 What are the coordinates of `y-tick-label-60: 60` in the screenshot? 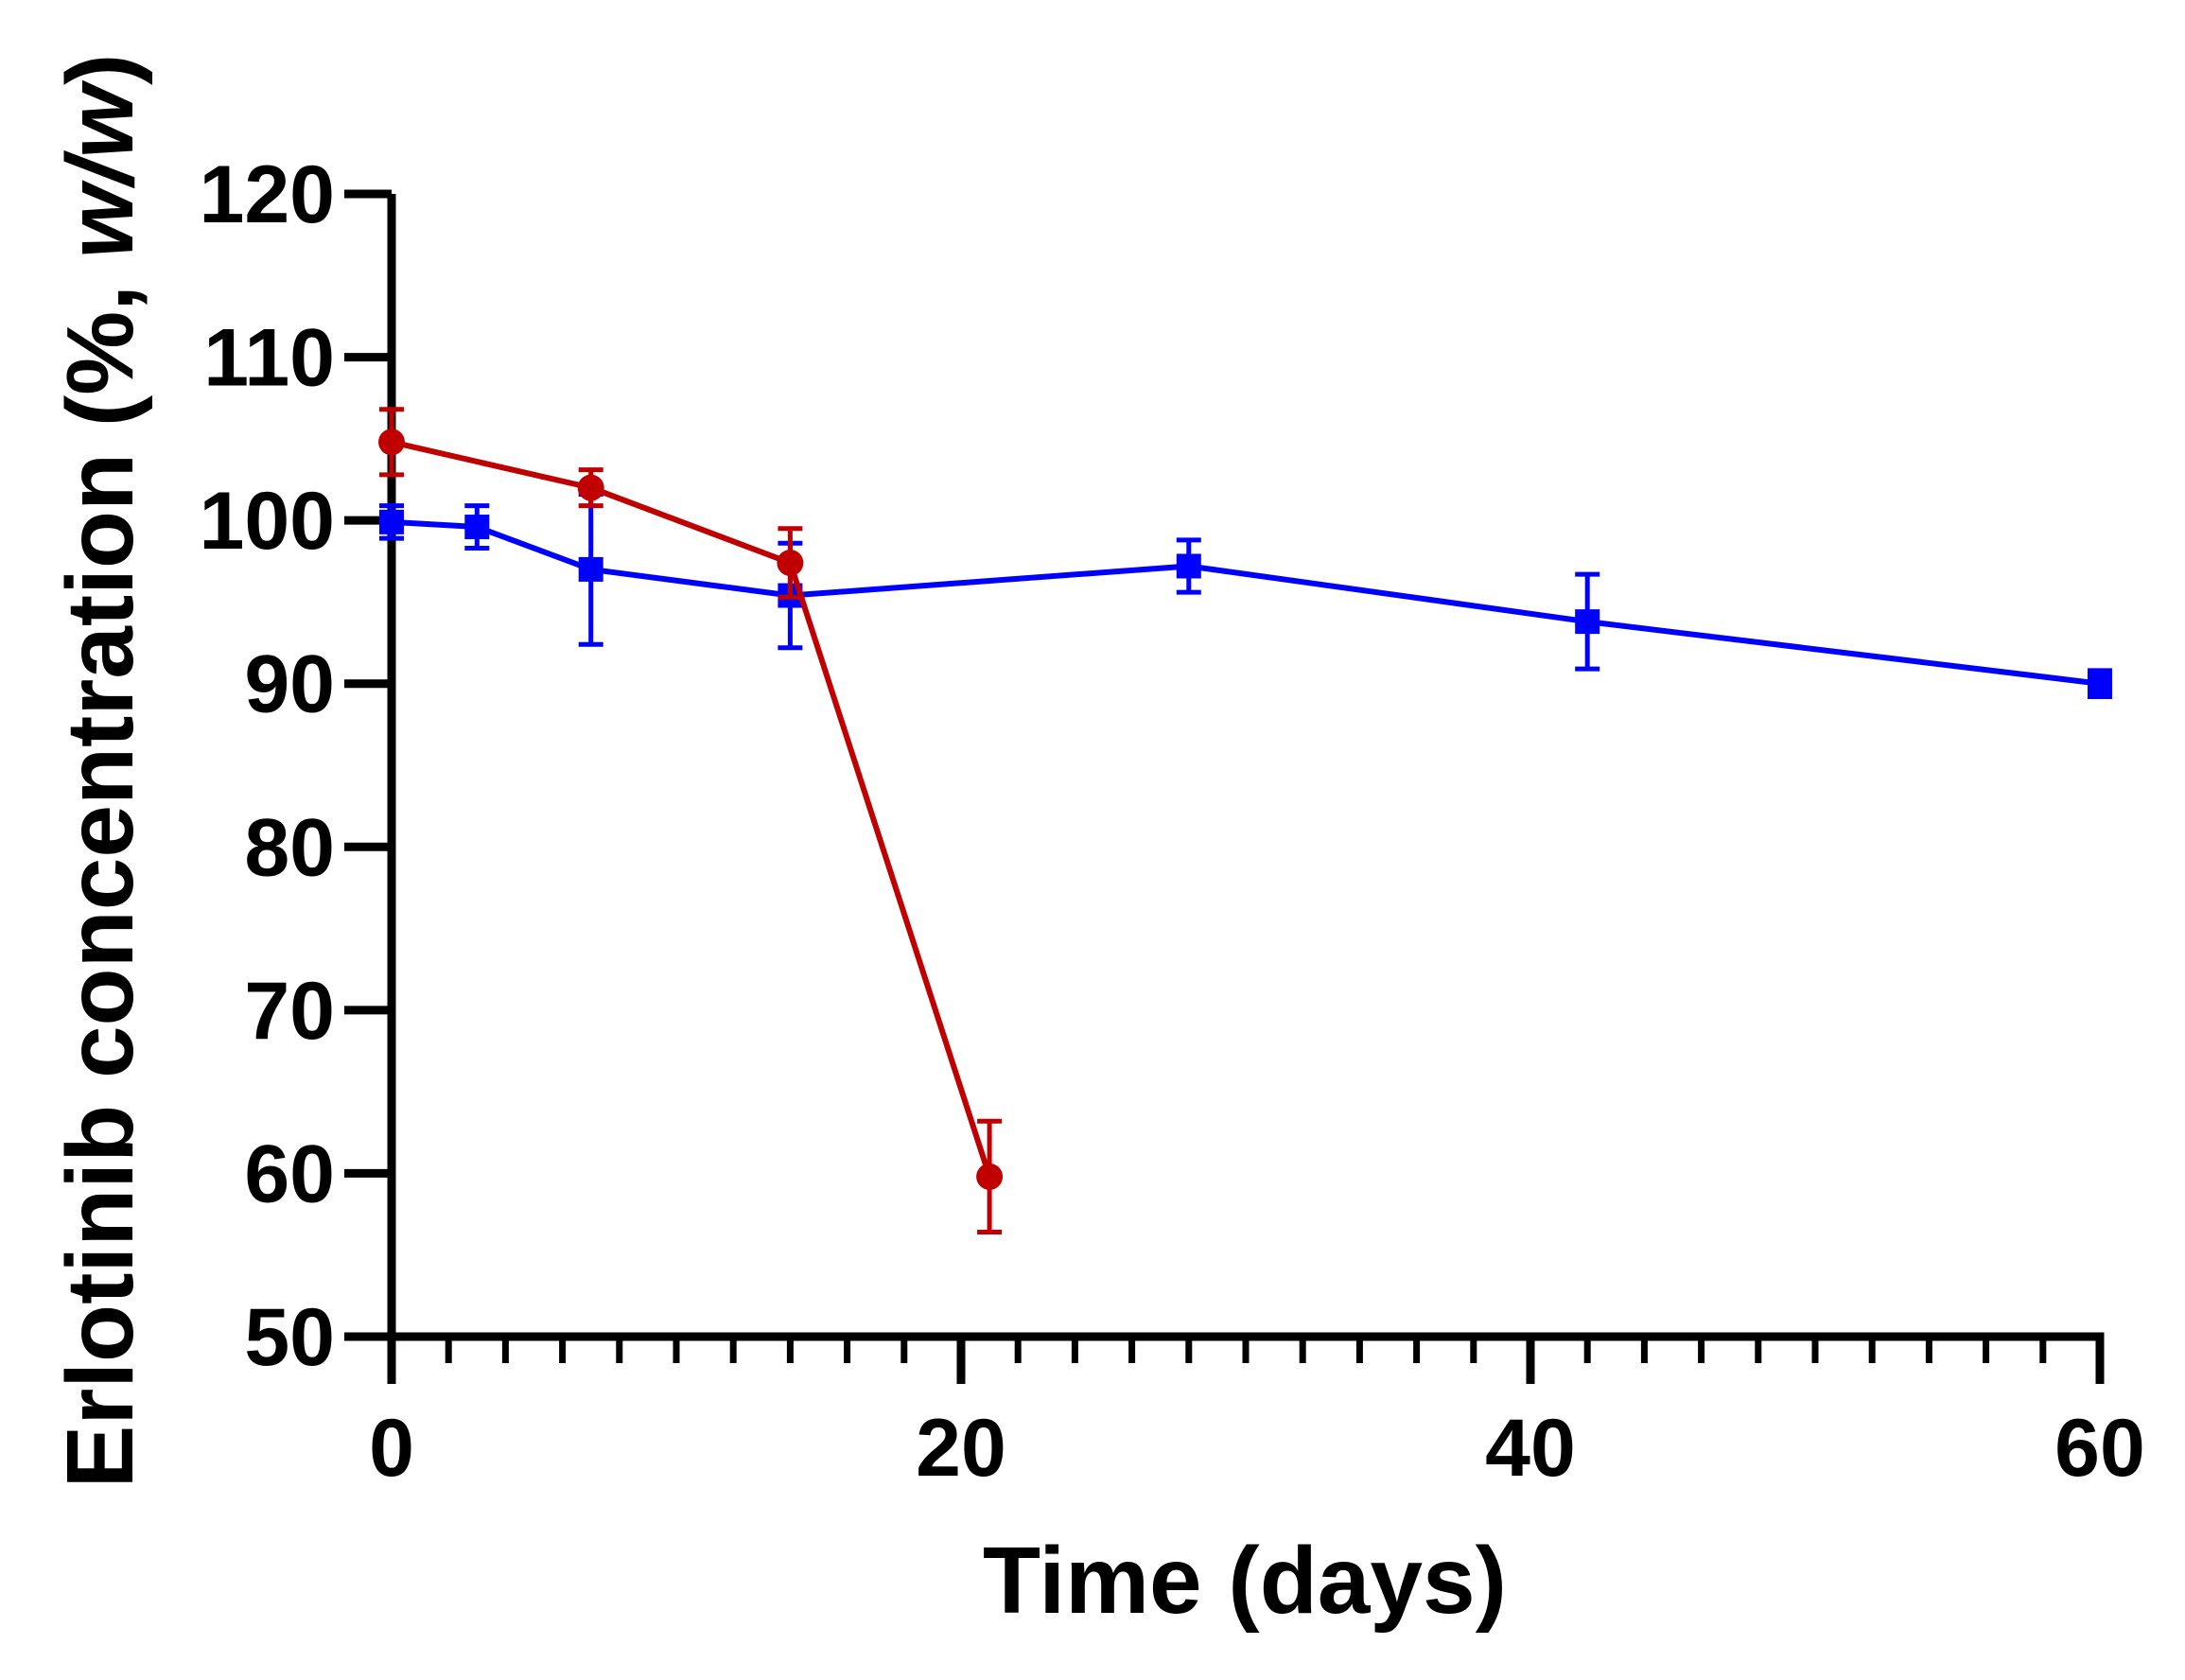 It's located at (289, 1174).